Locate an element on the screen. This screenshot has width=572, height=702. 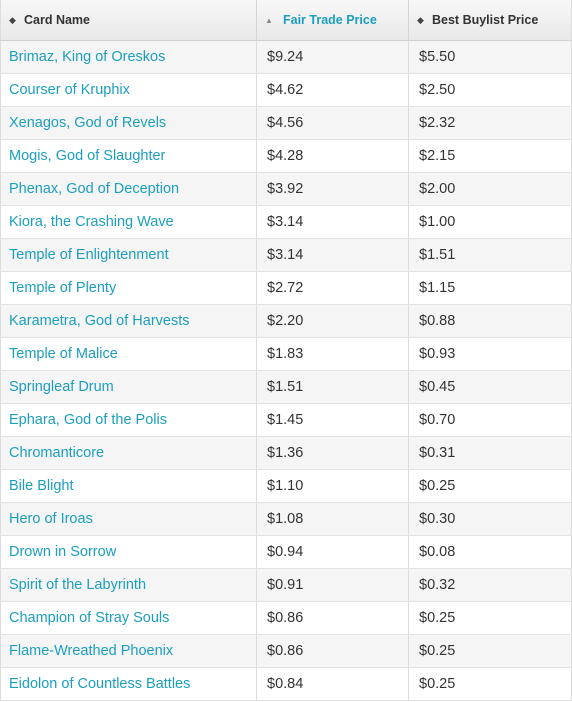
table-row: Champion of Stray Souls $0.86 $0.25 is located at coordinates (286, 618).